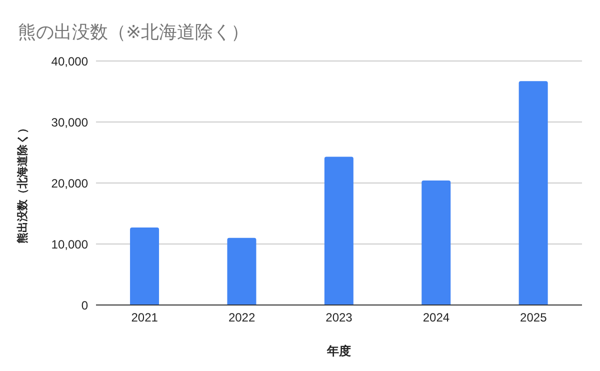 This screenshot has height=371, width=600. What do you see at coordinates (134, 32) in the screenshot?
I see `chart-title: 熊の出没数（※北海道除く）` at bounding box center [134, 32].